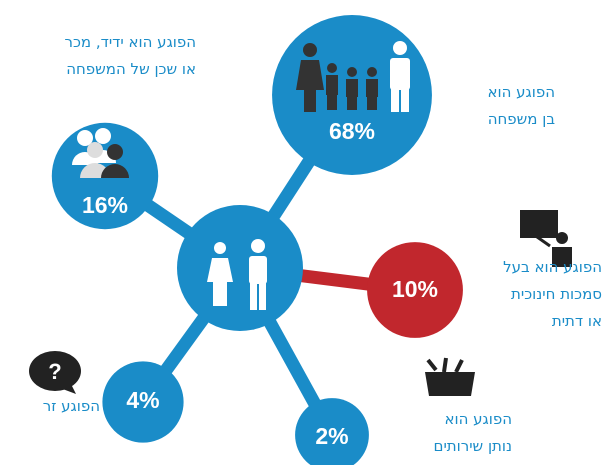 The image size is (615, 465). I want to click on category-label: הפוגע הוא נותן שירותים, so click(472, 432).